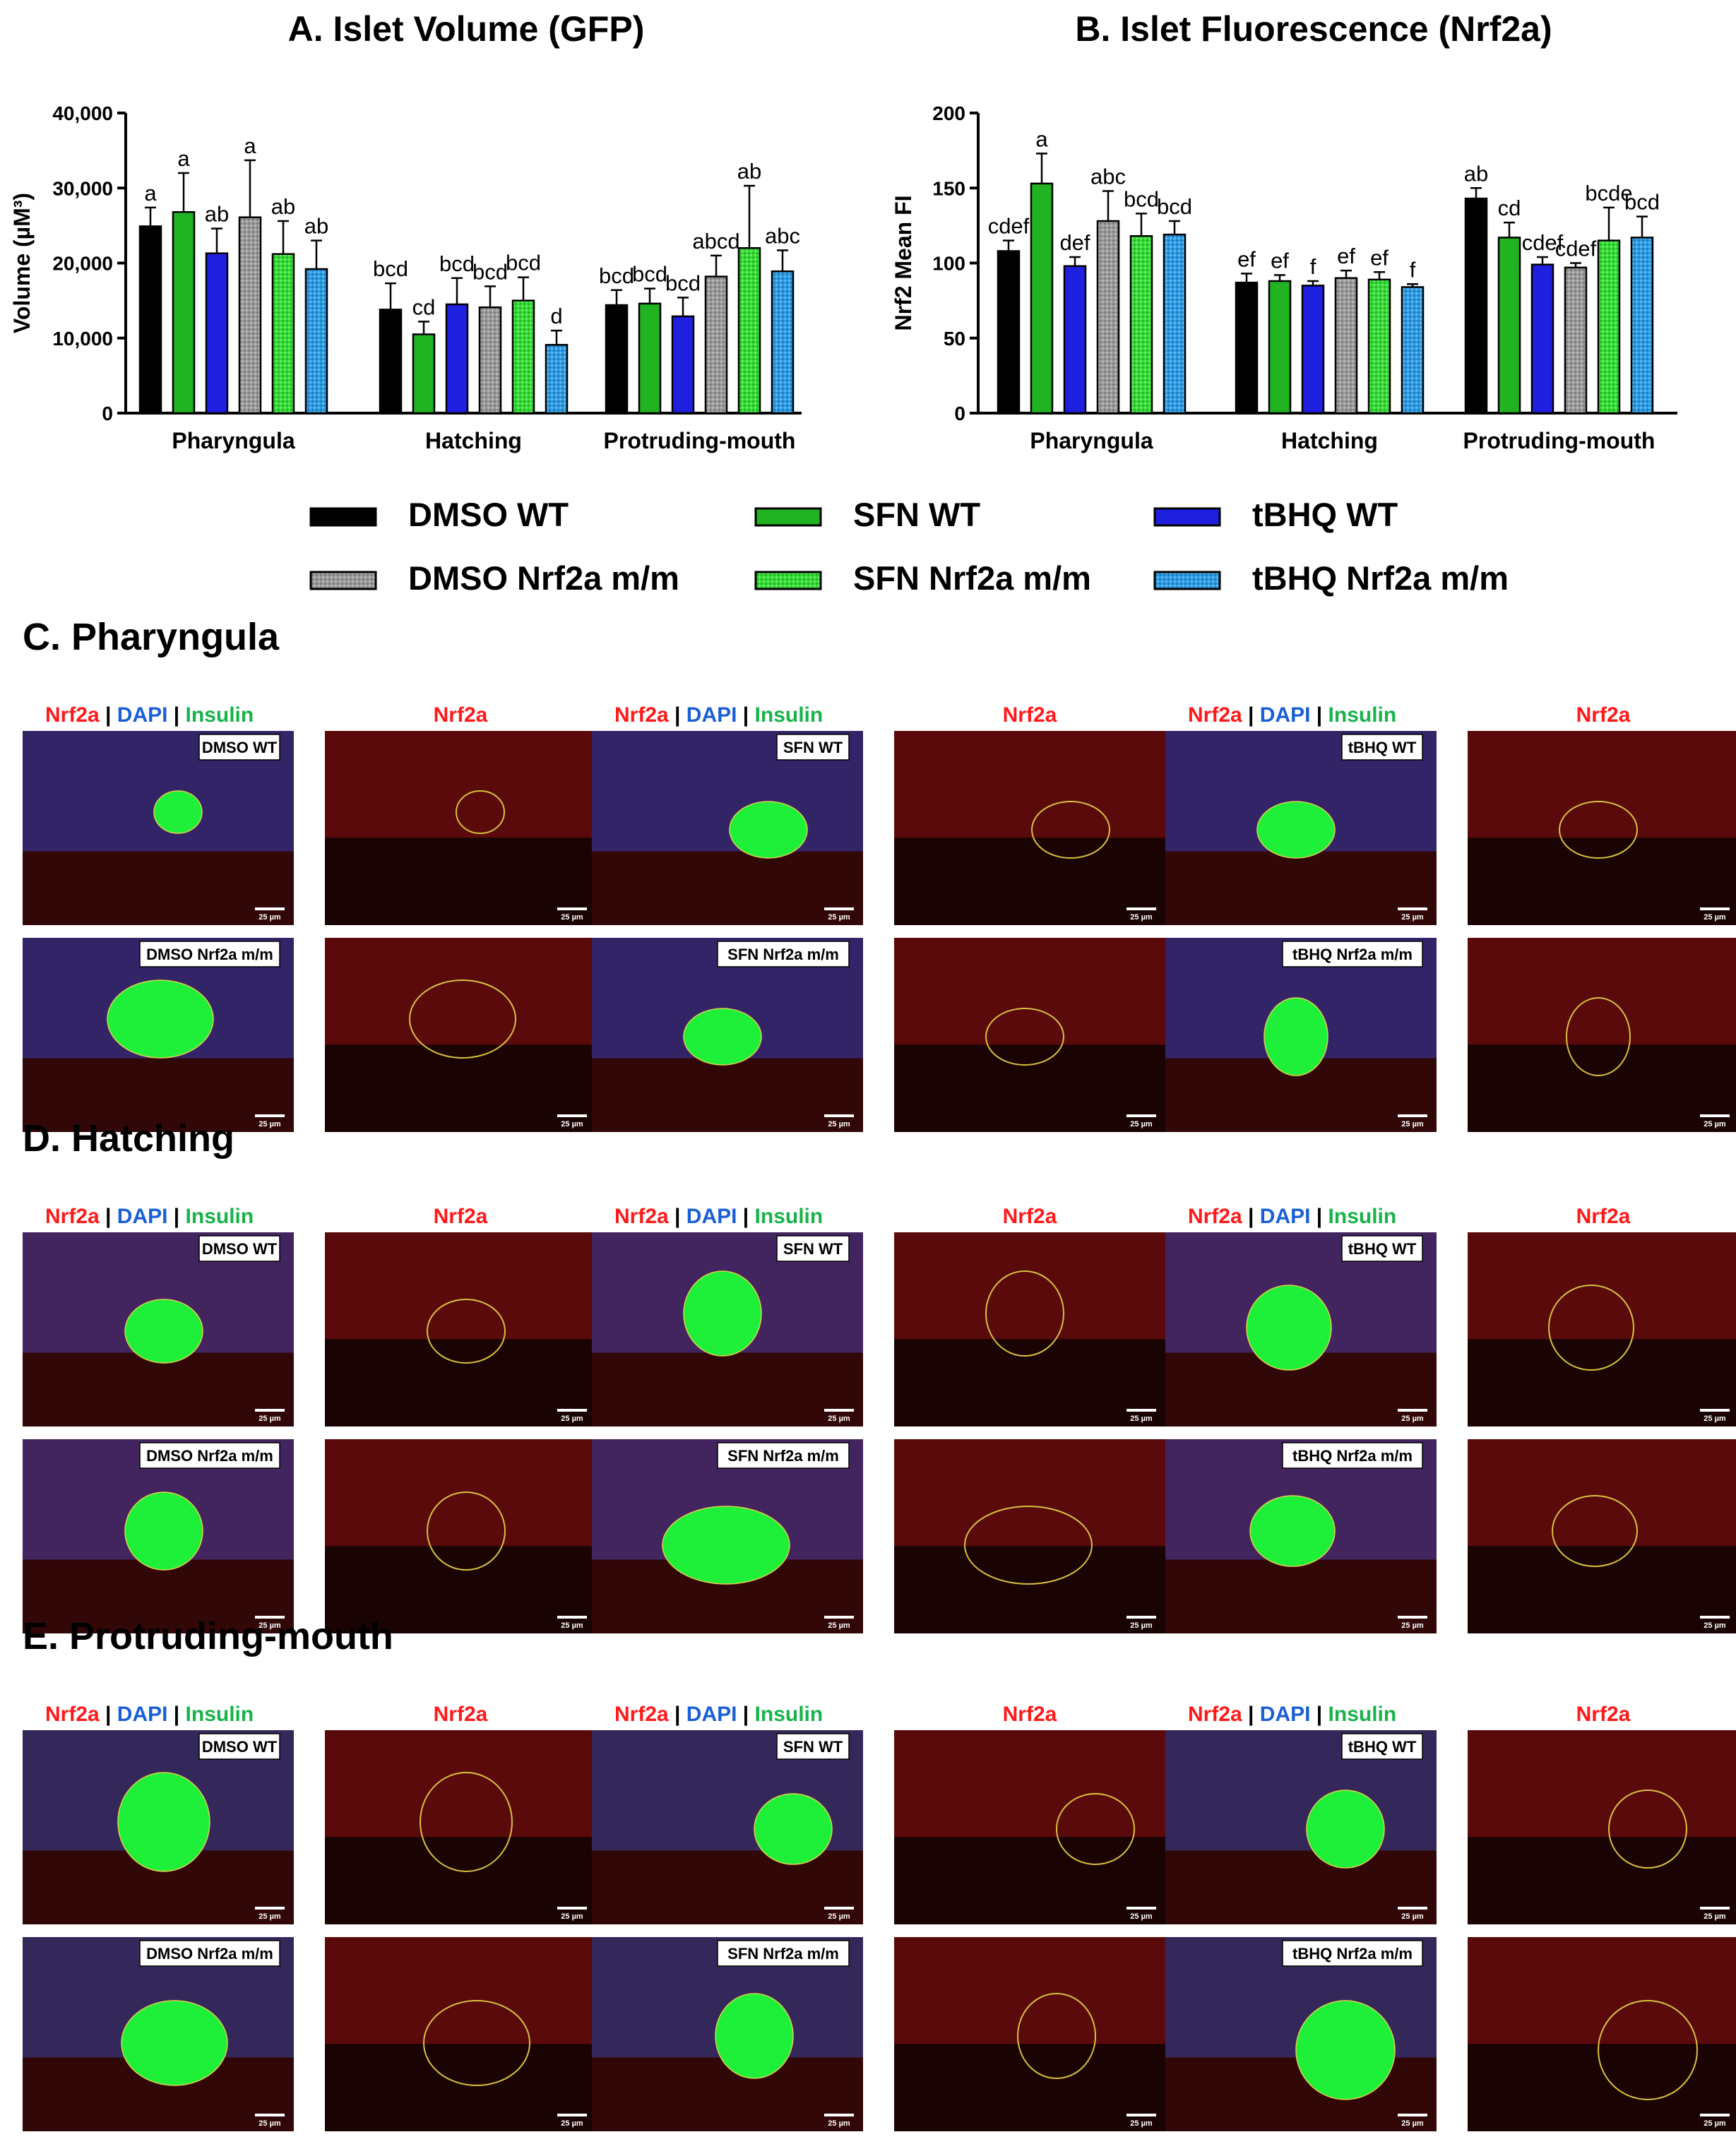 This screenshot has height=2144, width=1736. Describe the element at coordinates (1325, 514) in the screenshot. I see `legend-label: tBHQ WT` at that location.